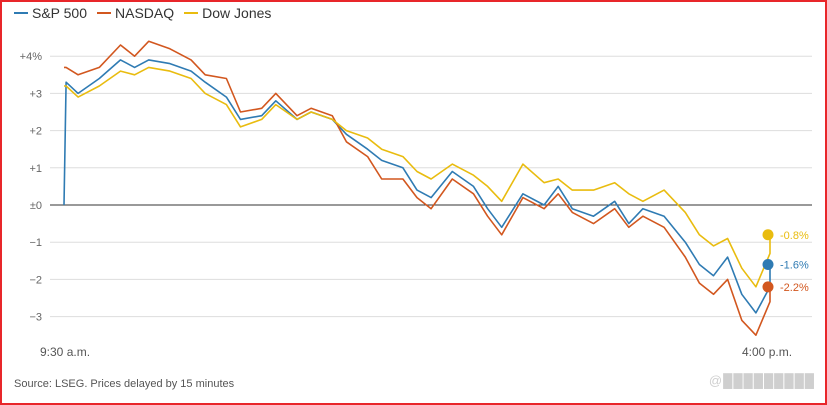 This screenshot has height=405, width=827. I want to click on legend: S&P 500 NASDAQ Dow Jones, so click(142, 13).